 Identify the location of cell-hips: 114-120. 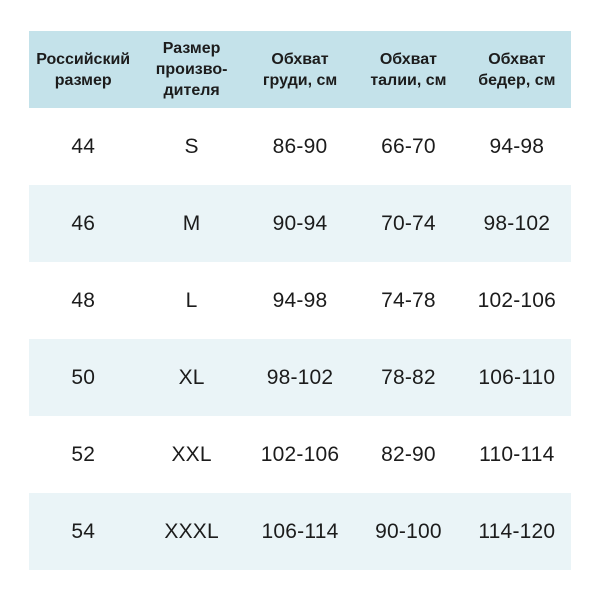
(517, 531).